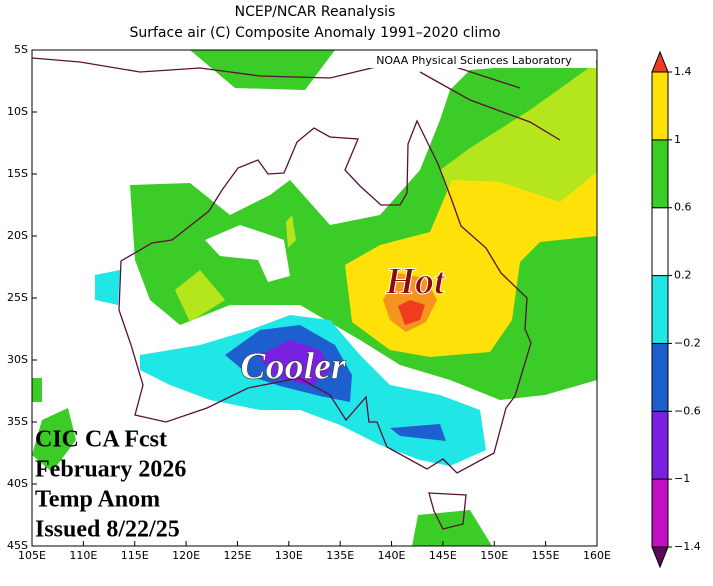 The image size is (713, 586). What do you see at coordinates (683, 207) in the screenshot?
I see `colorbar-label: 0.6` at bounding box center [683, 207].